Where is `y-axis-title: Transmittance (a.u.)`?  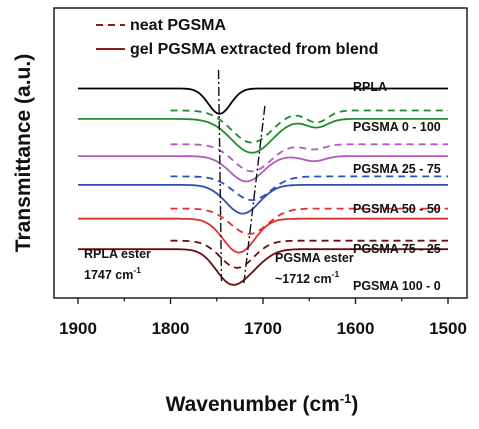
y-axis-title: Transmittance (a.u.) is located at coordinates (23, 153).